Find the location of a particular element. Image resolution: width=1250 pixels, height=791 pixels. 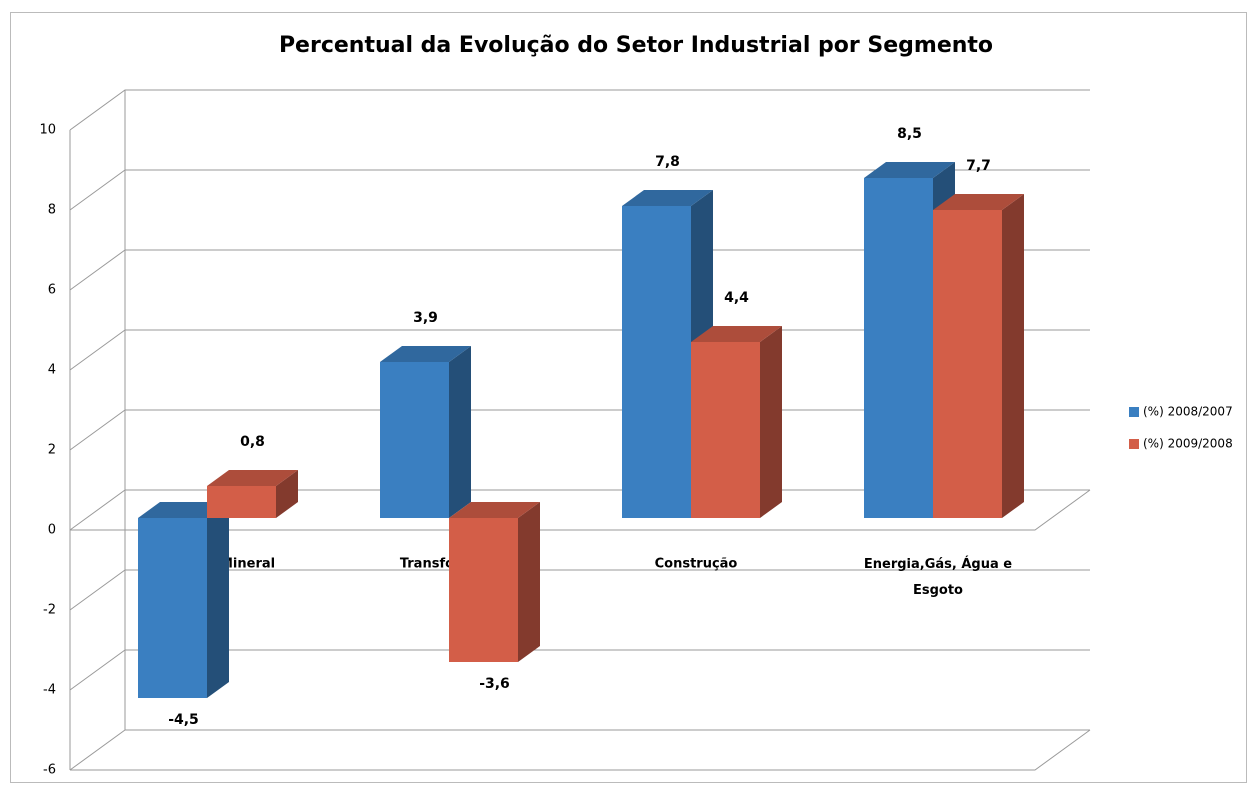

y-tick-label: 6 is located at coordinates (52, 290).